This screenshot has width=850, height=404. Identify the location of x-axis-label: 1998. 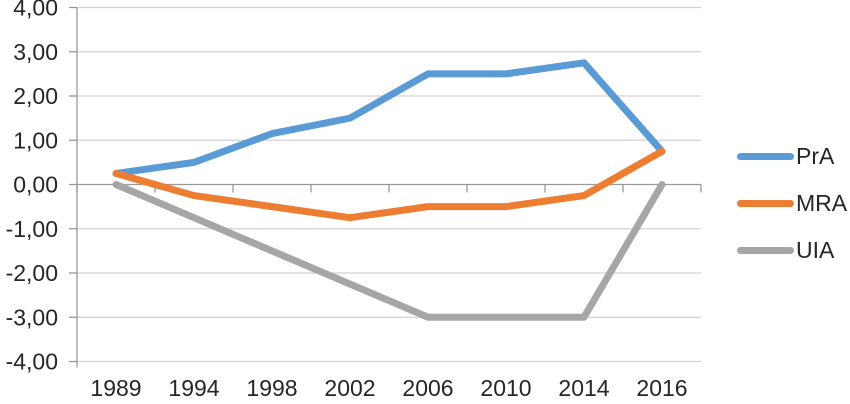
(271, 388).